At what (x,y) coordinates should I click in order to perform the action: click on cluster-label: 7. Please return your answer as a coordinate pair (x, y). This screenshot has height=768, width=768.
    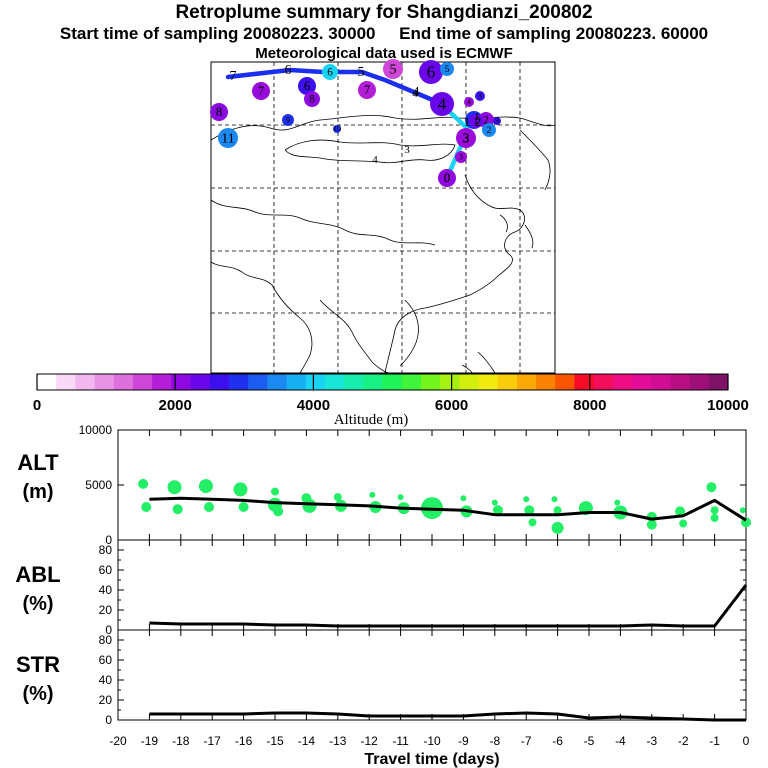
    Looking at the image, I should click on (367, 90).